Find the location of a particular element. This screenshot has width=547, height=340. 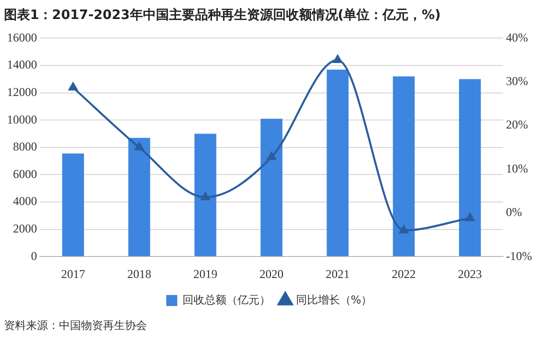

x-tick-label: 2020 is located at coordinates (272, 273).